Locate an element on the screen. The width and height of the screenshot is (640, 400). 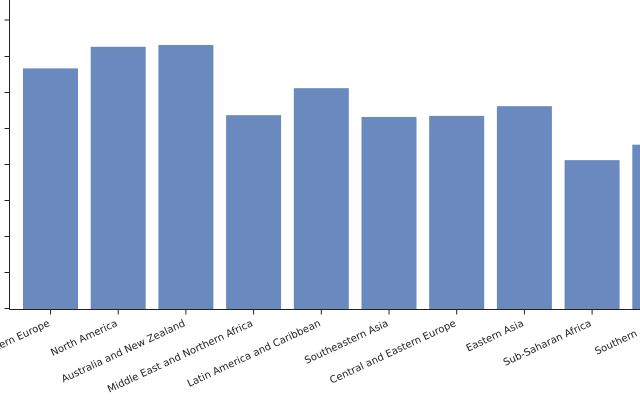
x-tick-label-4: Latin America and Caribbean is located at coordinates (254, 354).